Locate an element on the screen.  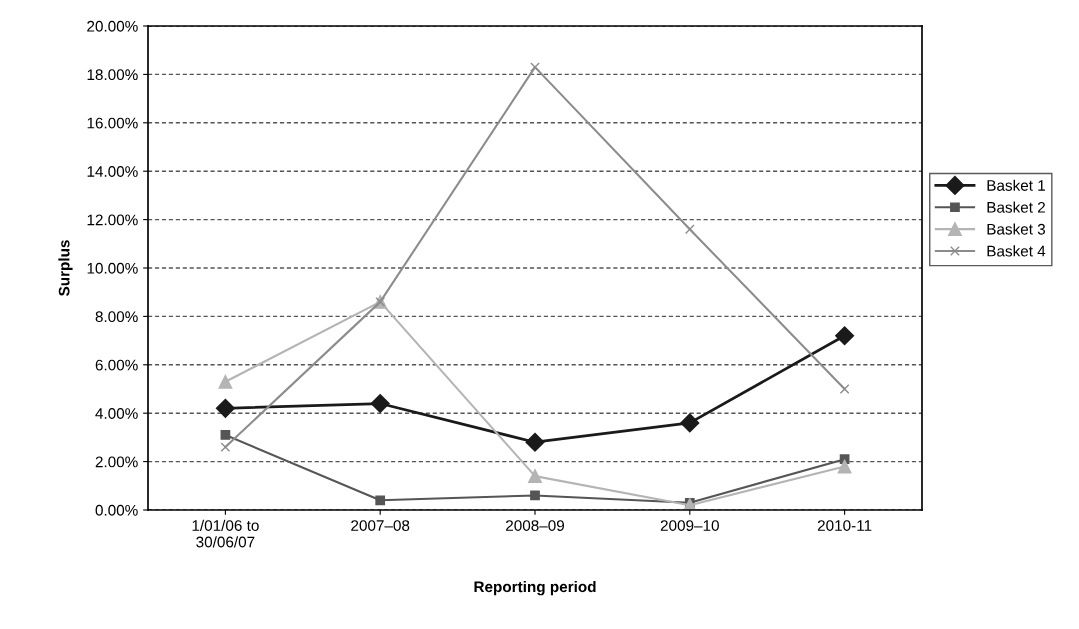
y-tick-label: 20.00% is located at coordinates (112, 26).